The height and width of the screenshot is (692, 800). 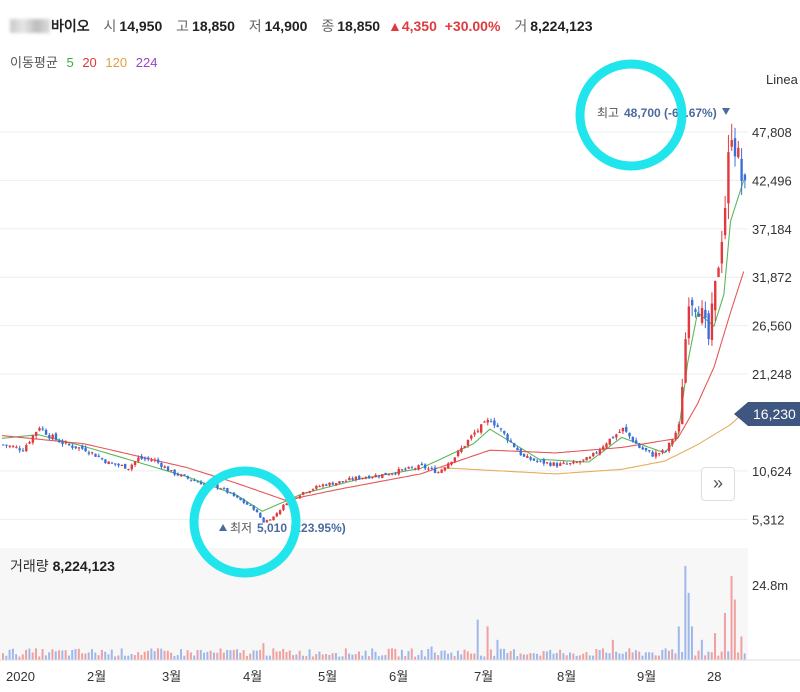 What do you see at coordinates (183, 26) in the screenshot?
I see `high-label: 고` at bounding box center [183, 26].